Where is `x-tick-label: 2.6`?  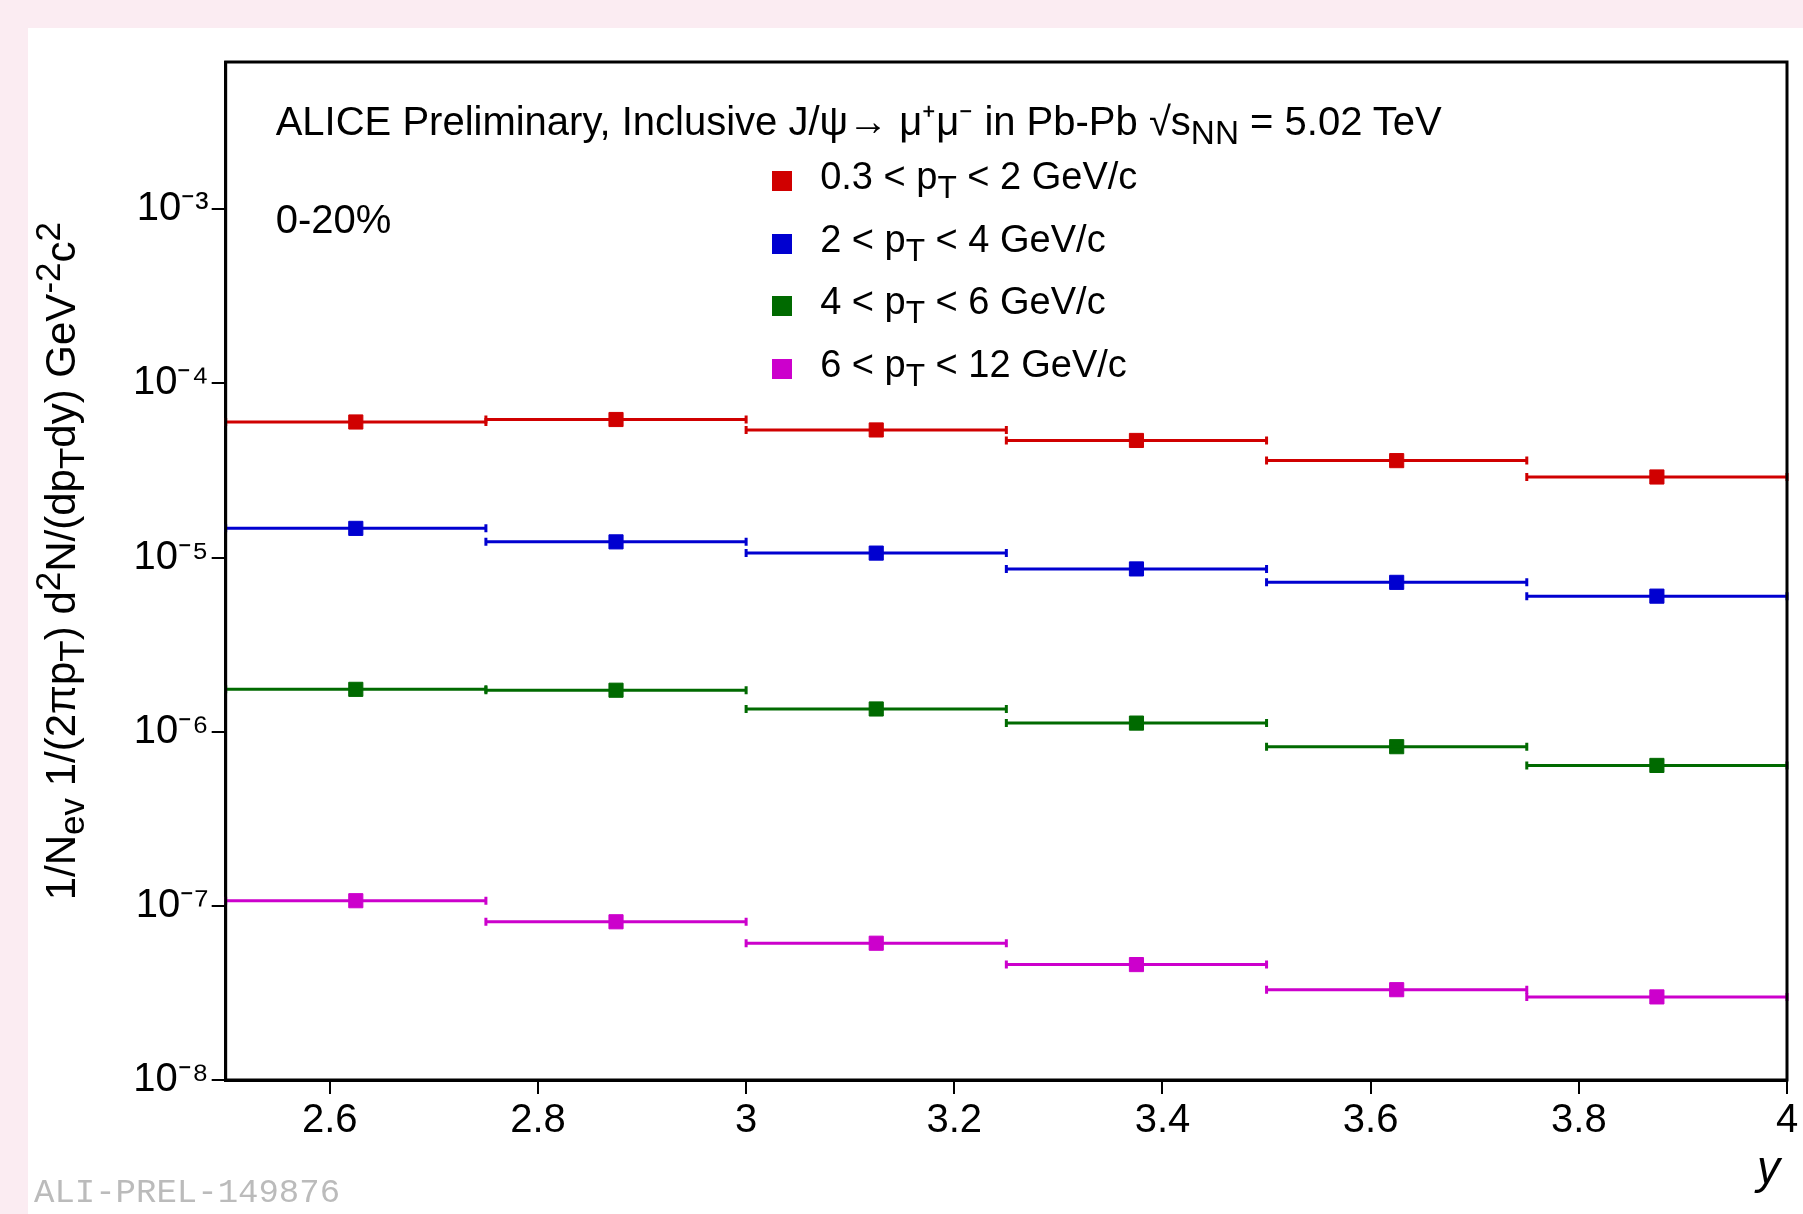 x-tick-label: 2.6 is located at coordinates (329, 1118).